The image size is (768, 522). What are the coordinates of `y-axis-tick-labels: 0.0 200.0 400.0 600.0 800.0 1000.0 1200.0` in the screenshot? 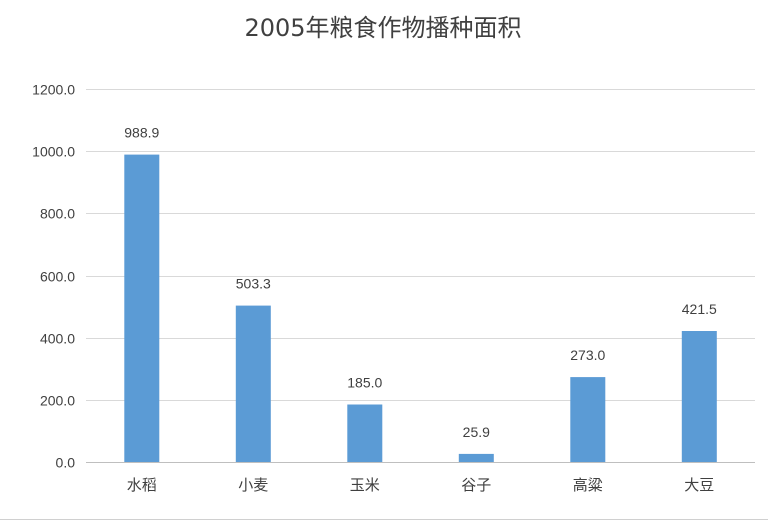 It's located at (53, 276).